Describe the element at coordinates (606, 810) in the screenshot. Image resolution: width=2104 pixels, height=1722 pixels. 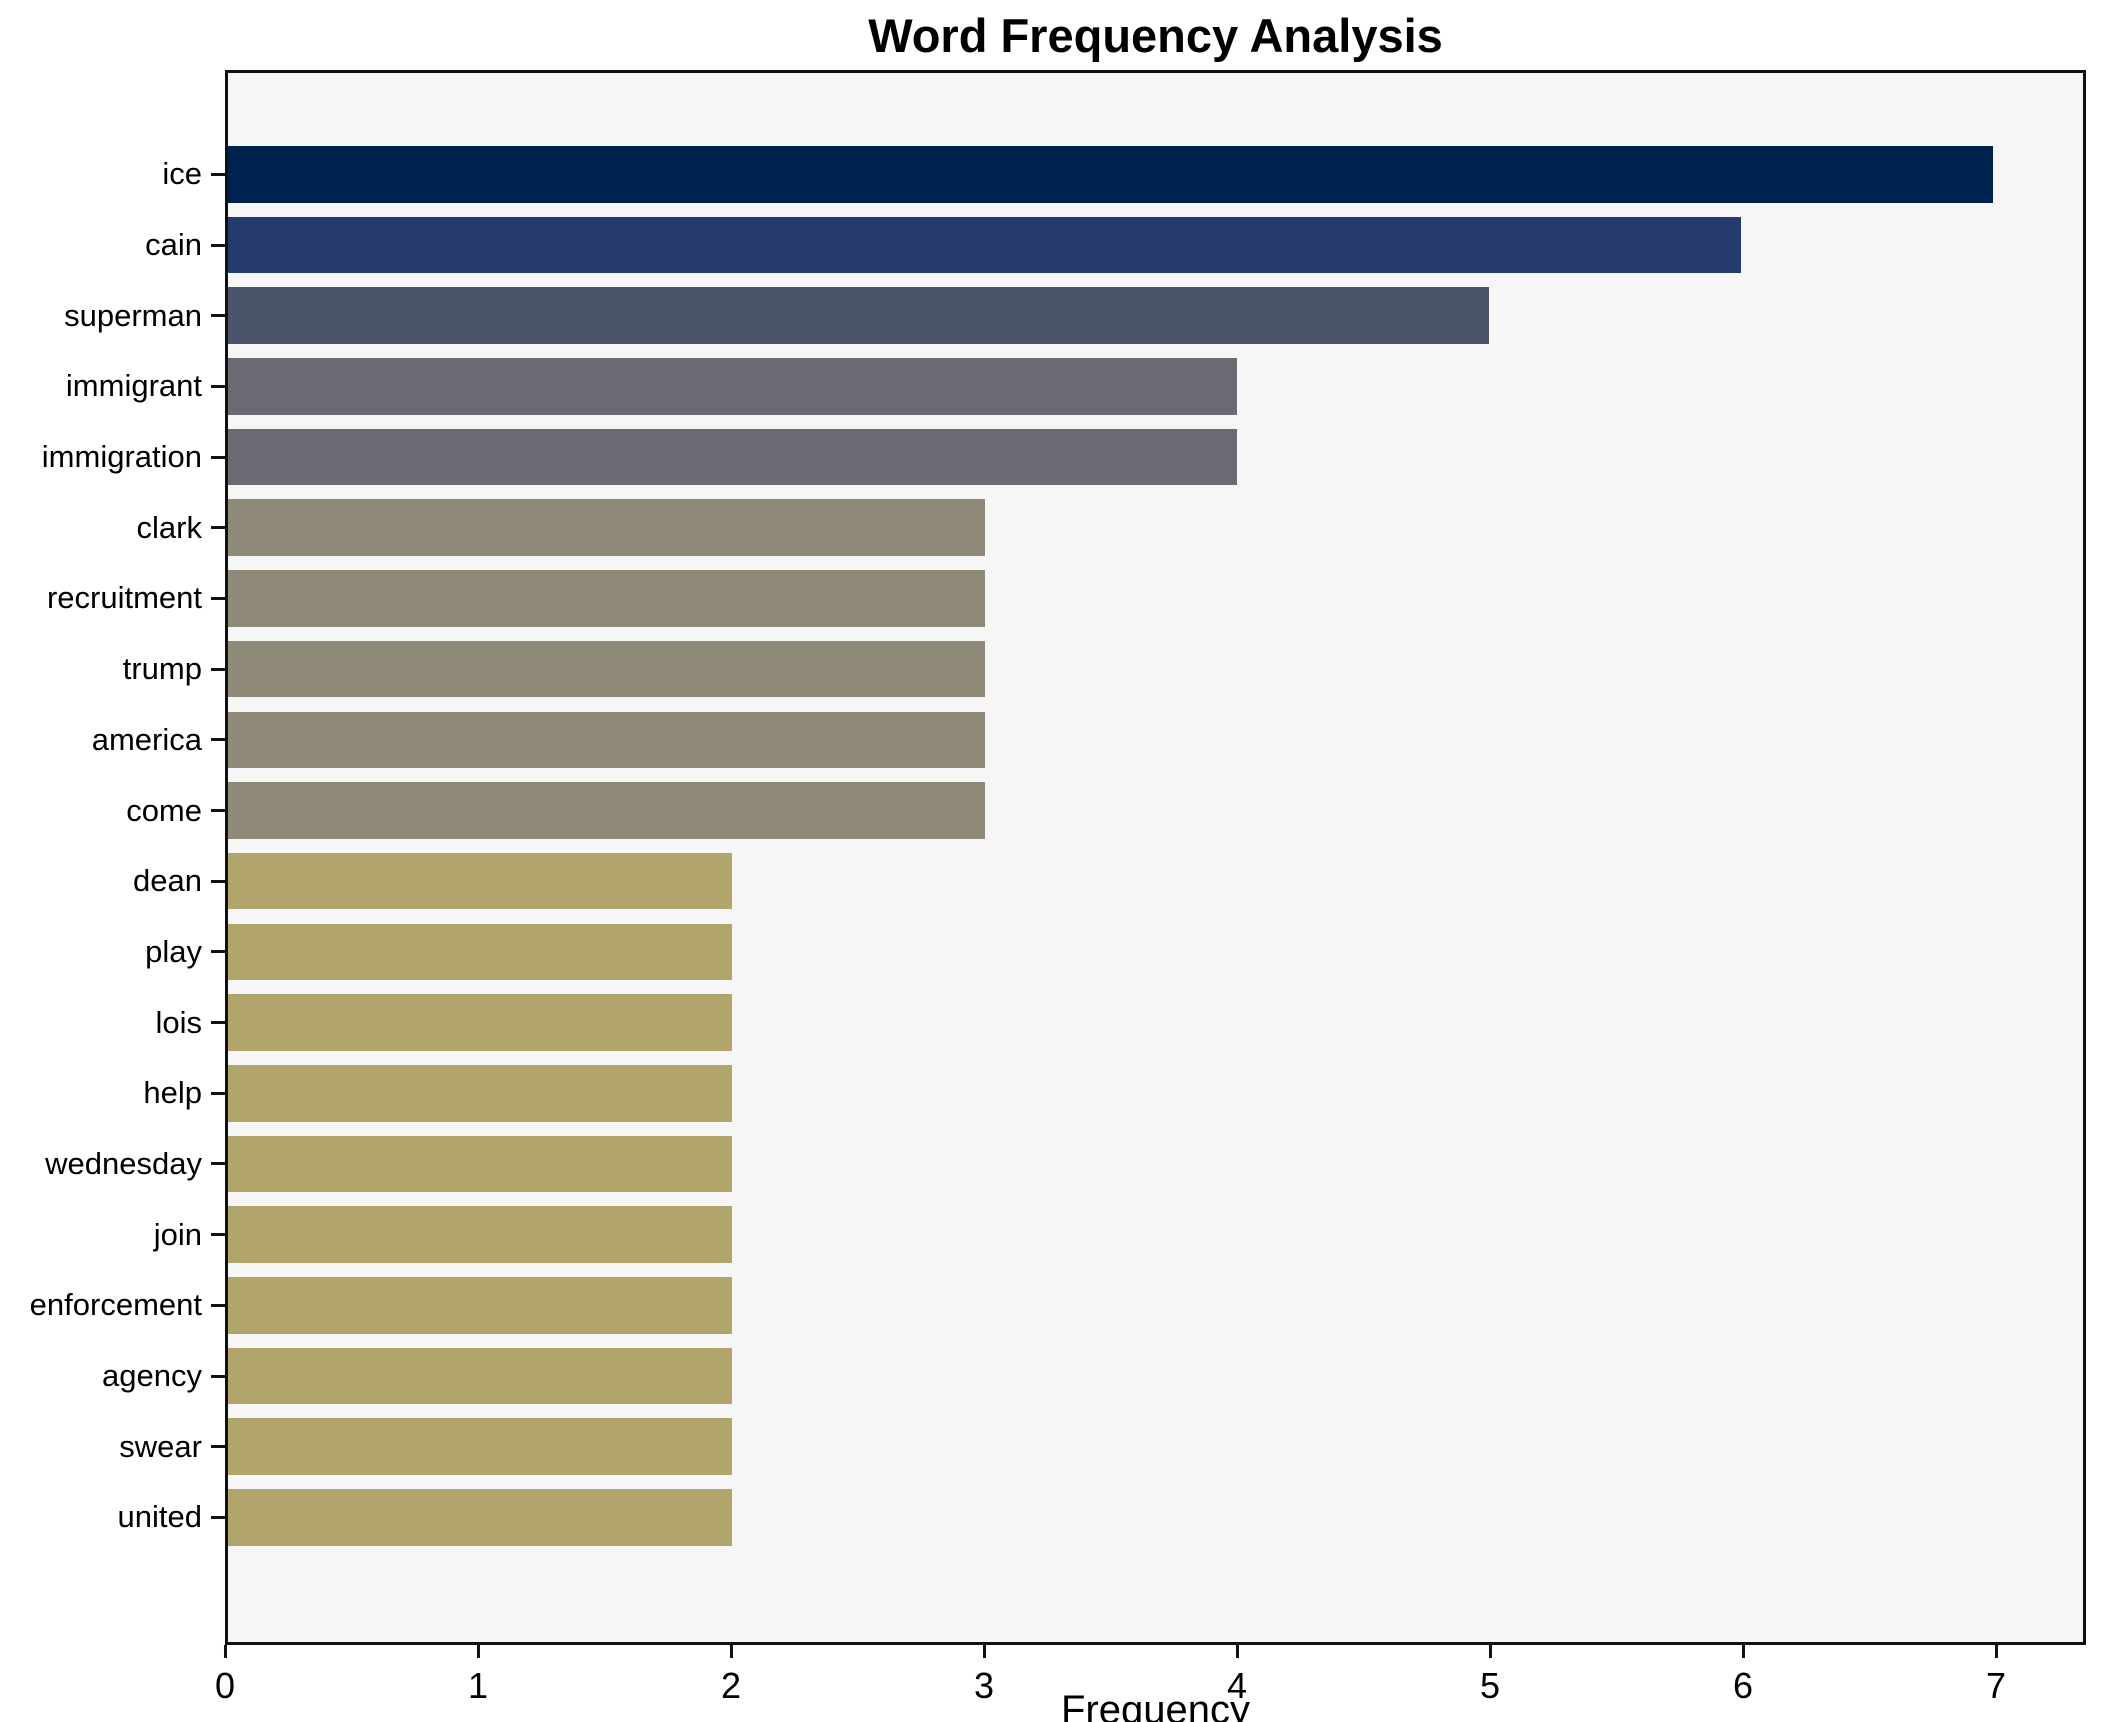
I see `bar-come` at that location.